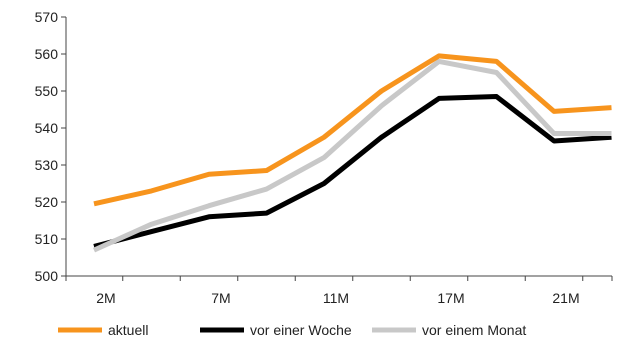 This screenshot has width=628, height=342. I want to click on legend: aktuell vor einer Woche vor einem Monat, so click(292, 330).